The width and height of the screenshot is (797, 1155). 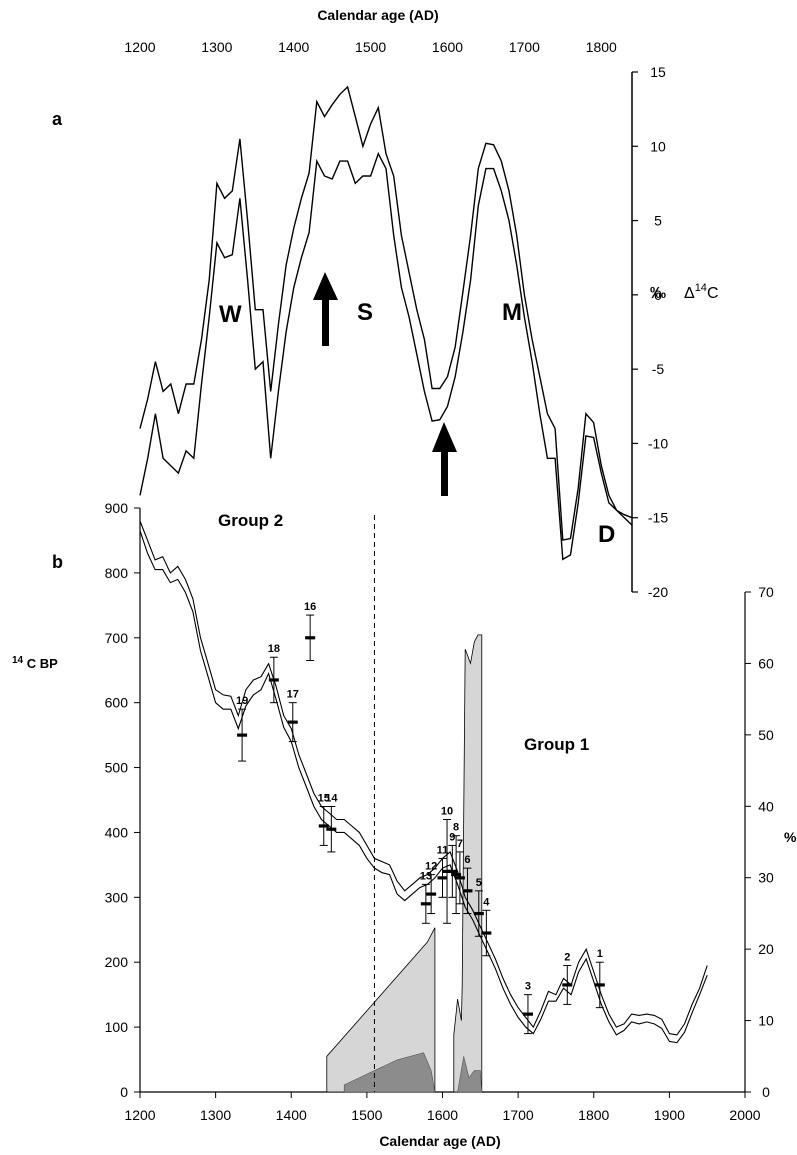 What do you see at coordinates (370, 47) in the screenshot?
I see `panel-a-xtick-label: 1500` at bounding box center [370, 47].